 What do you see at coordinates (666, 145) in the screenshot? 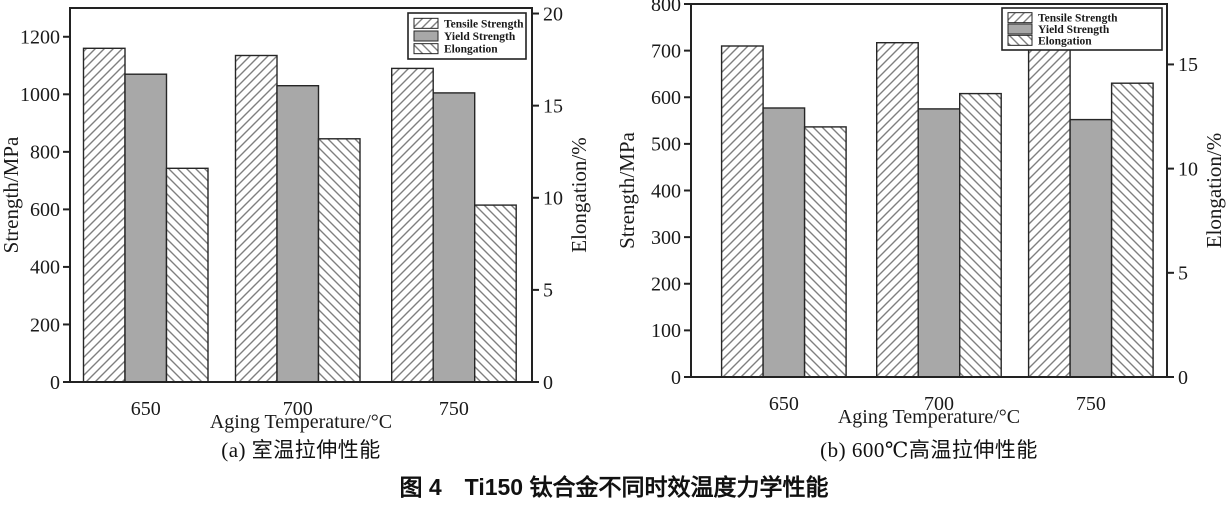
I see `left-axis-tick-label: 500` at bounding box center [666, 145].